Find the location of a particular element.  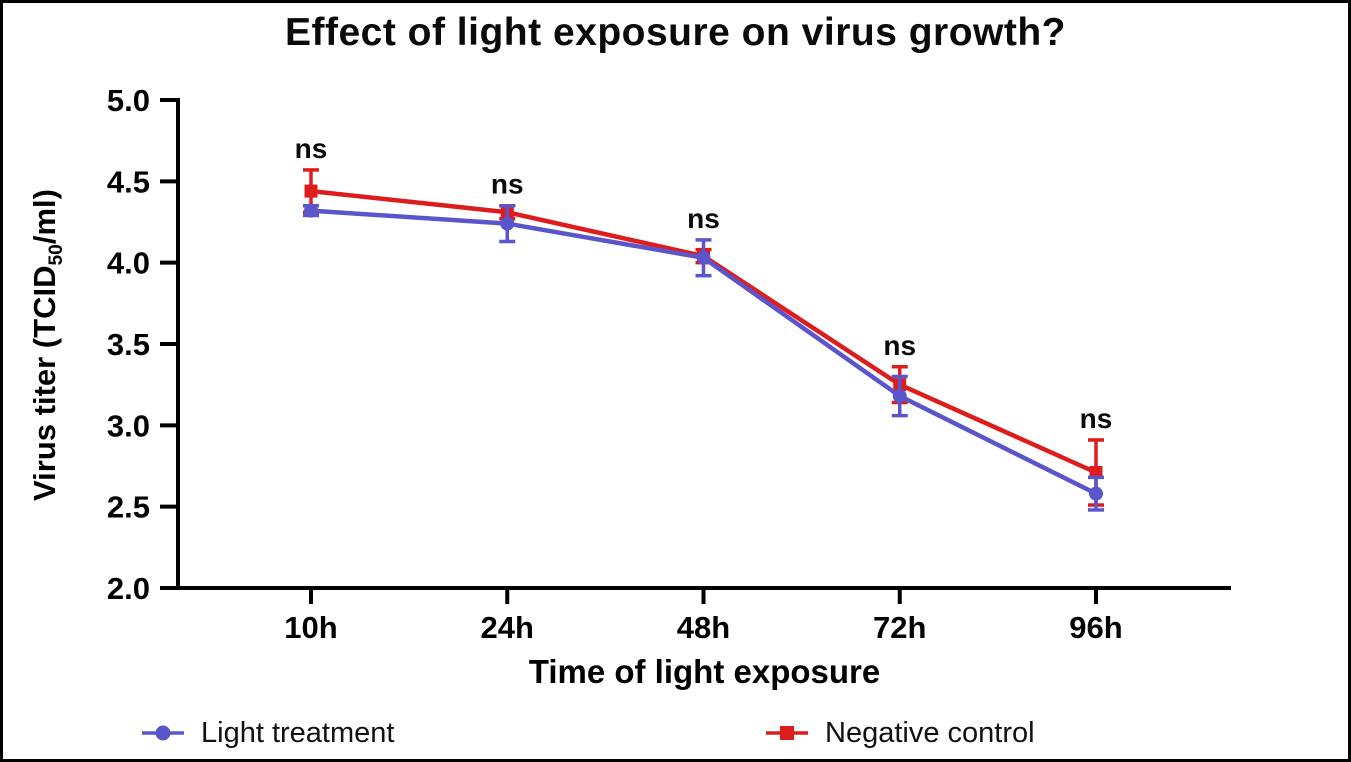

legend-marker-circle is located at coordinates (163, 733).